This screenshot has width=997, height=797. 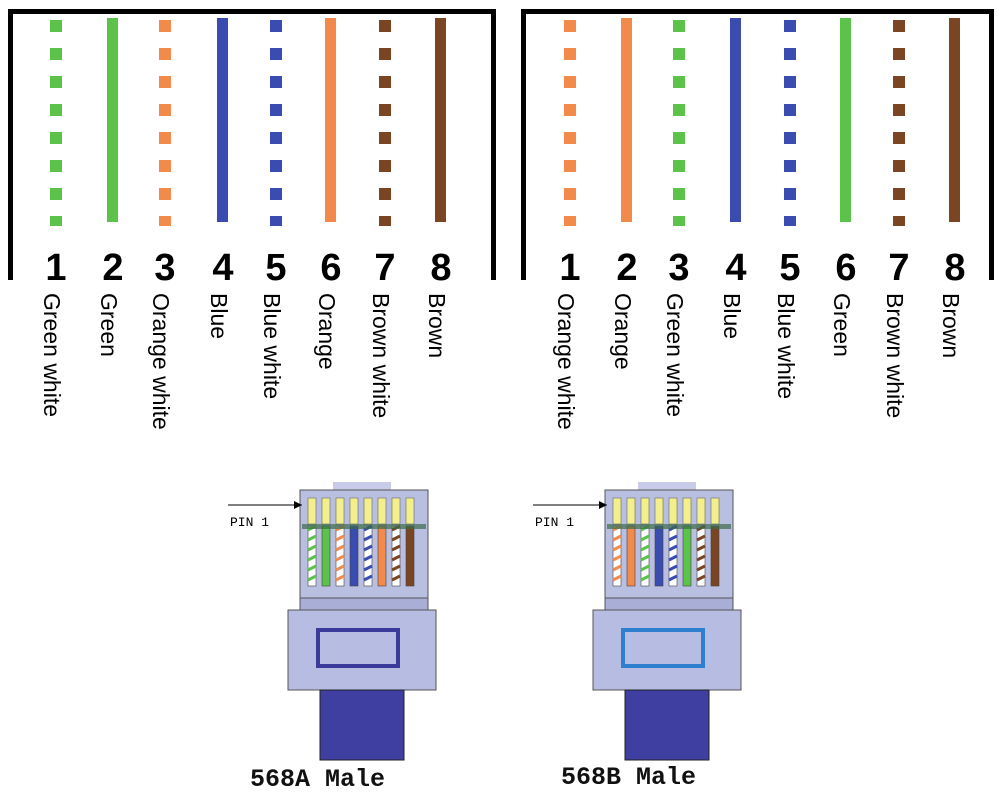 What do you see at coordinates (570, 268) in the screenshot?
I see `pin-number-568b-1: 1` at bounding box center [570, 268].